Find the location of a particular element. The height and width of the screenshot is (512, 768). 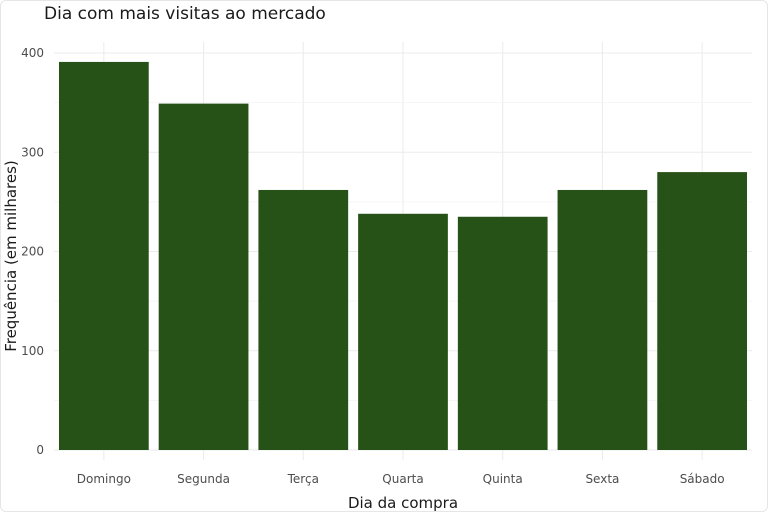

bar-quarta is located at coordinates (403, 331).